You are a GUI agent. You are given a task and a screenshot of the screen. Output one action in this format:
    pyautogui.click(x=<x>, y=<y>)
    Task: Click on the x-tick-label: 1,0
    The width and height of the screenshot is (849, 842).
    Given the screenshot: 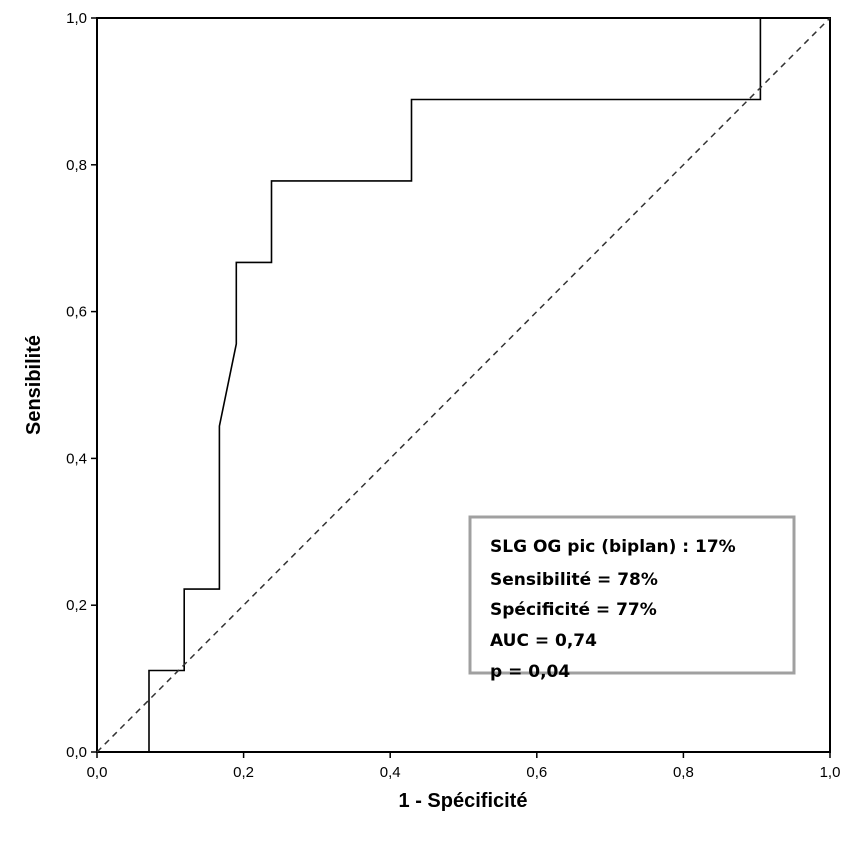 What is the action you would take?
    pyautogui.click(x=830, y=772)
    